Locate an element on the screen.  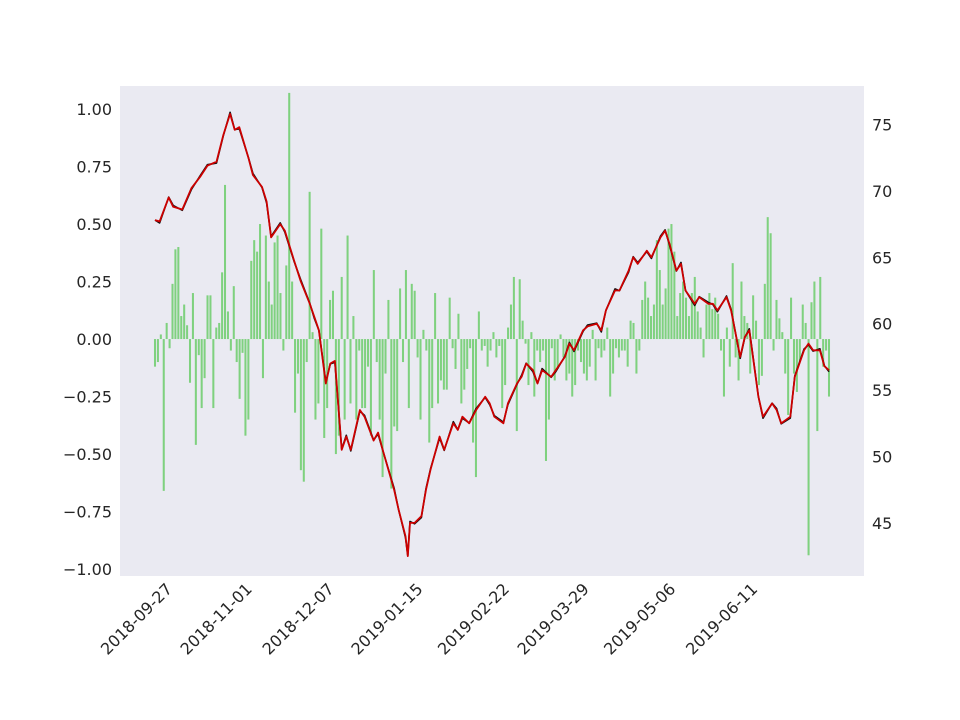
left-y-tick-label: 0.25 is located at coordinates (94, 282).